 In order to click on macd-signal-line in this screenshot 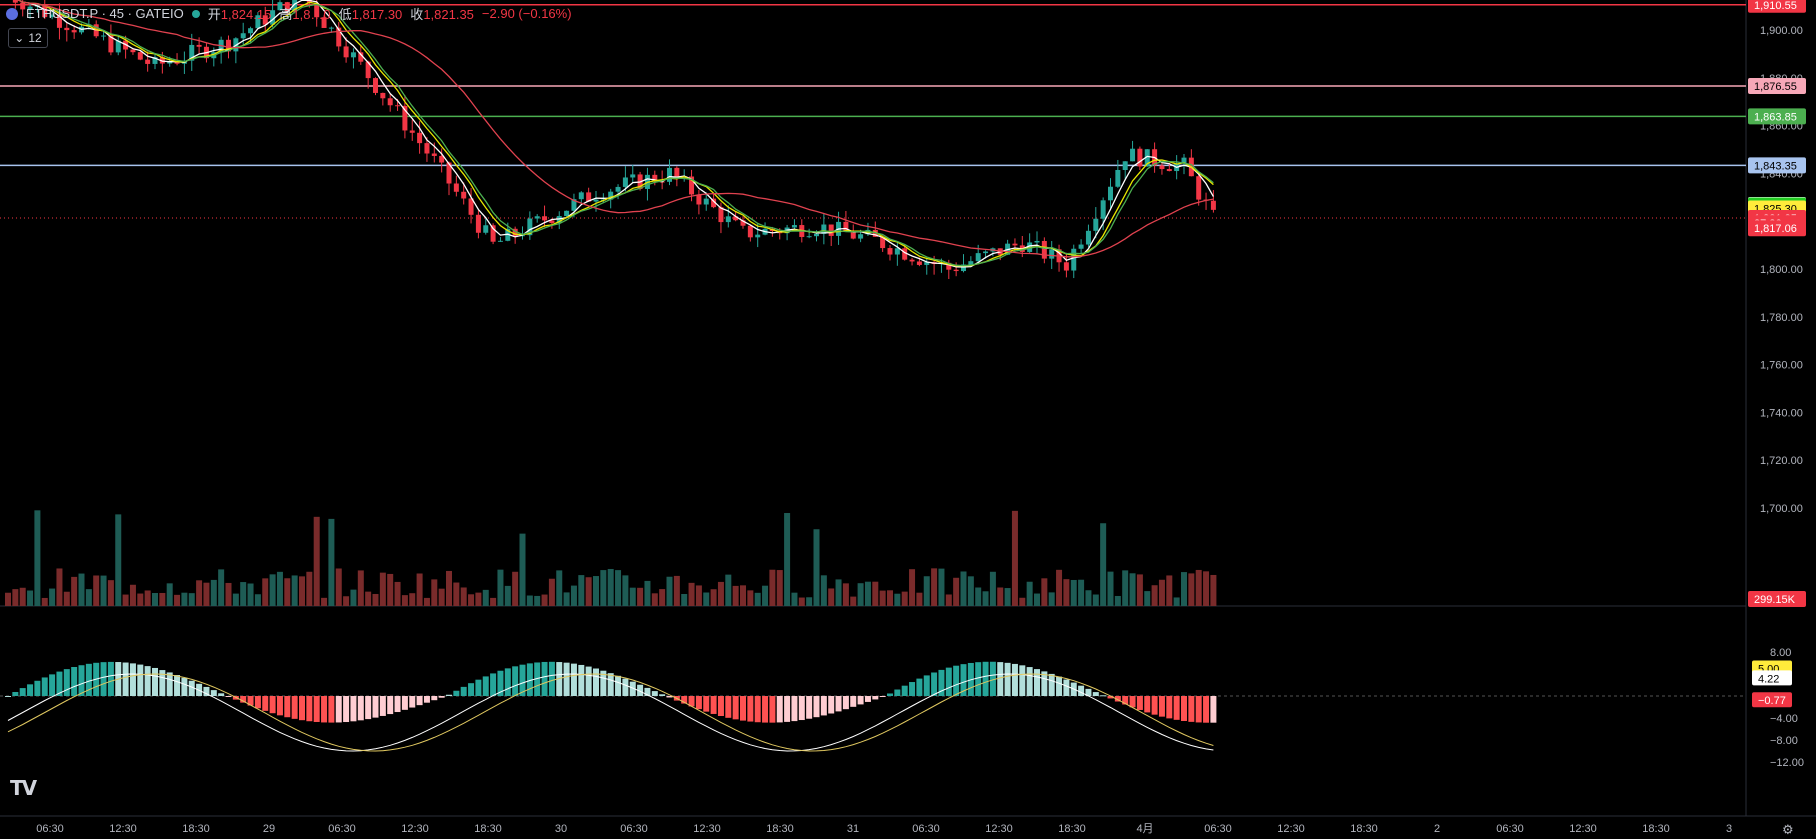, I will do `click(610, 712)`.